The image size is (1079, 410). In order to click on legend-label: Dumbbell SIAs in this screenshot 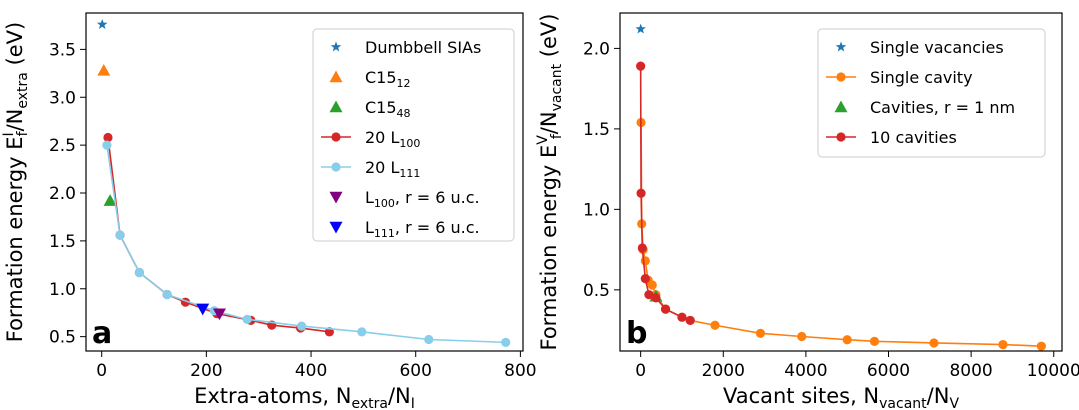, I will do `click(423, 47)`.